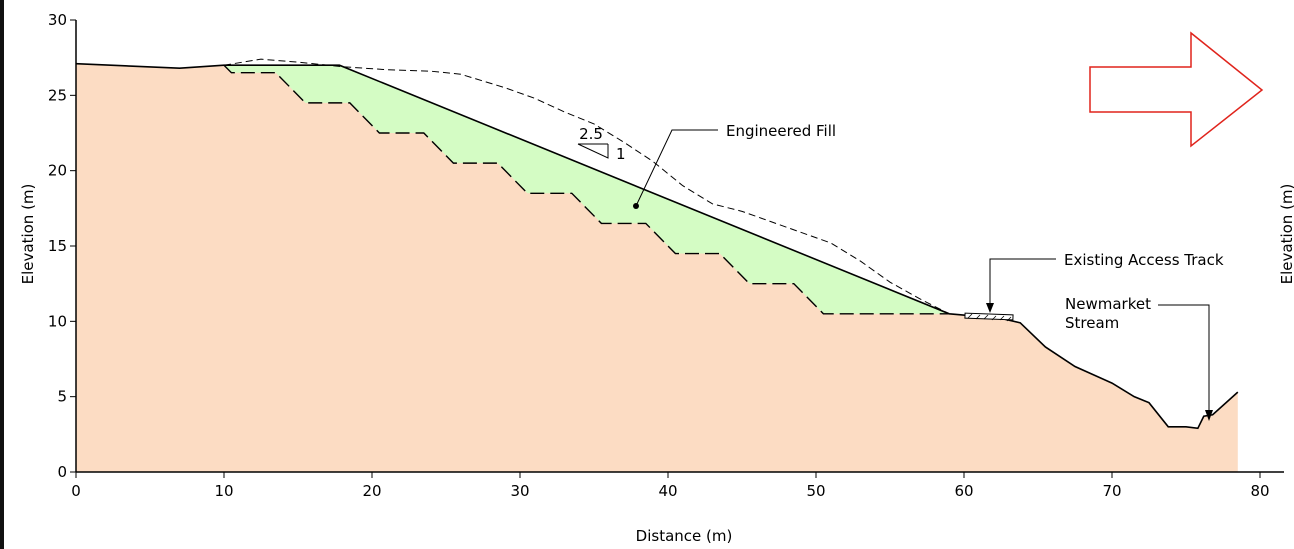 The height and width of the screenshot is (549, 1294). I want to click on y-tick-label: 5, so click(62, 397).